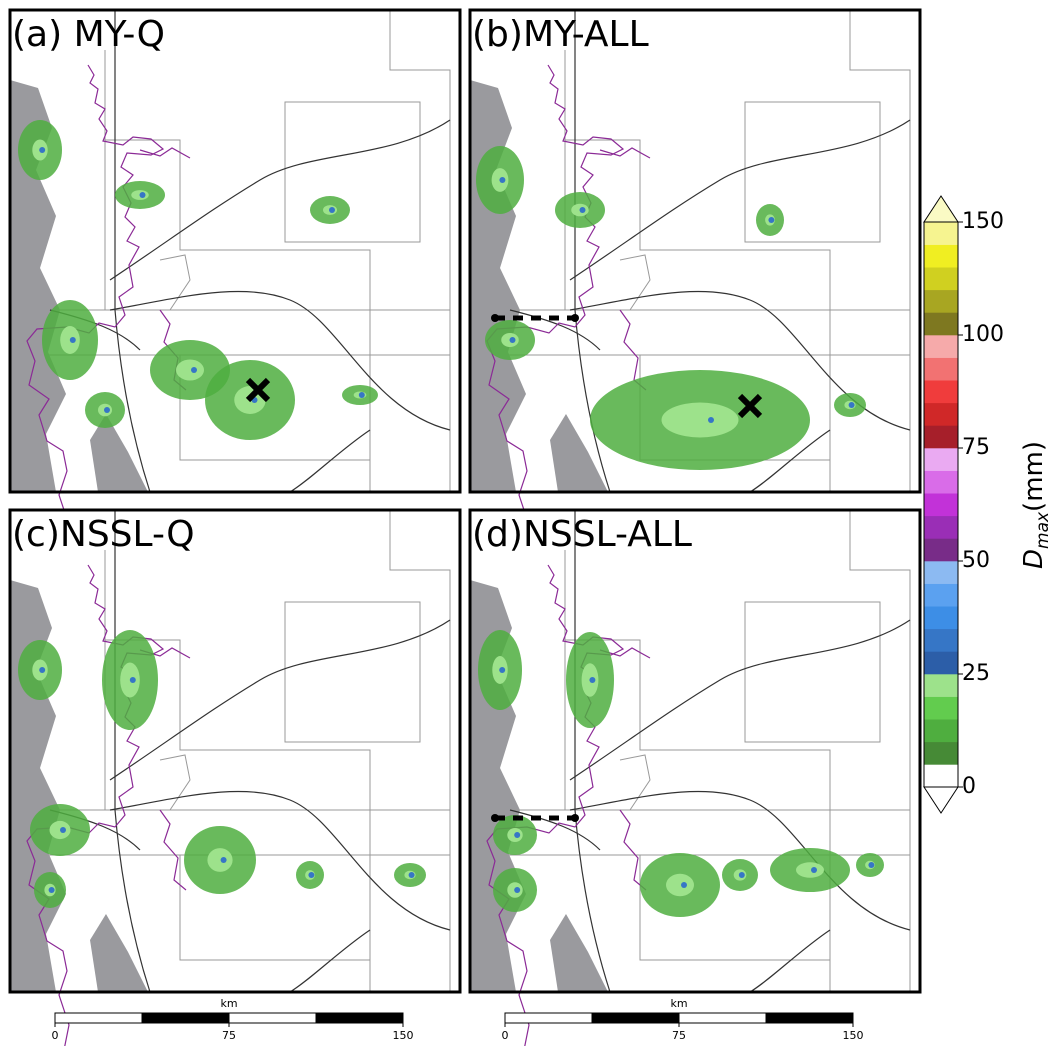 This screenshot has height=1046, width=1052. What do you see at coordinates (941, 209) in the screenshot?
I see `colorbar-extend-top` at bounding box center [941, 209].